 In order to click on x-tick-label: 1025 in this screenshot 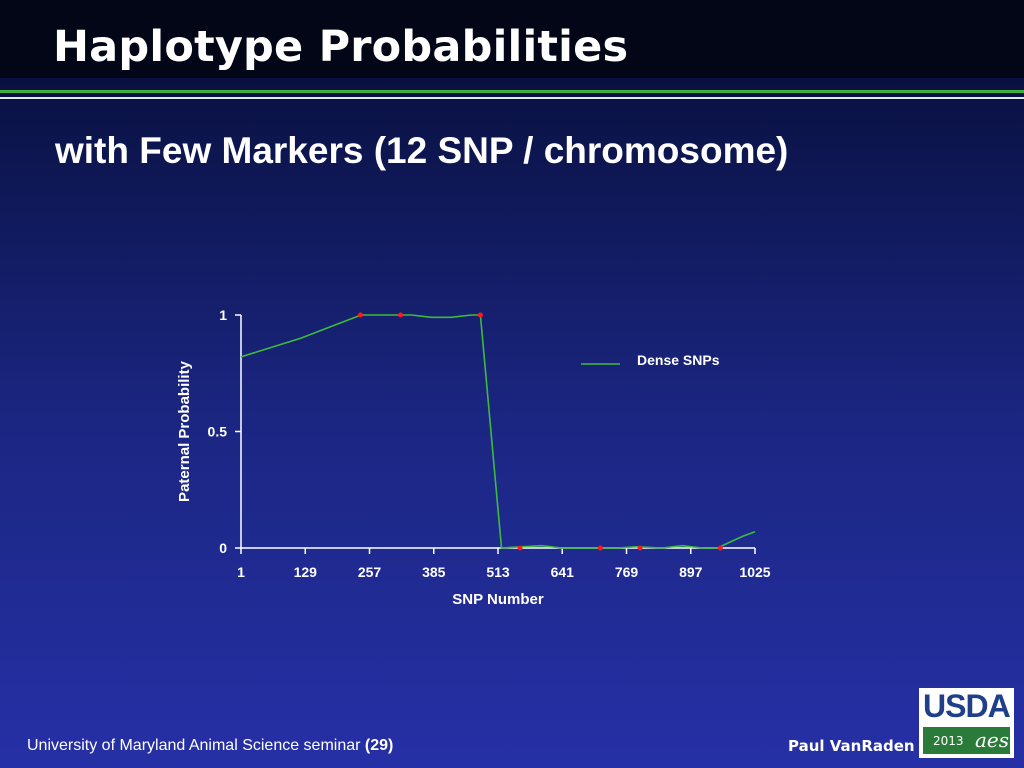, I will do `click(754, 572)`.